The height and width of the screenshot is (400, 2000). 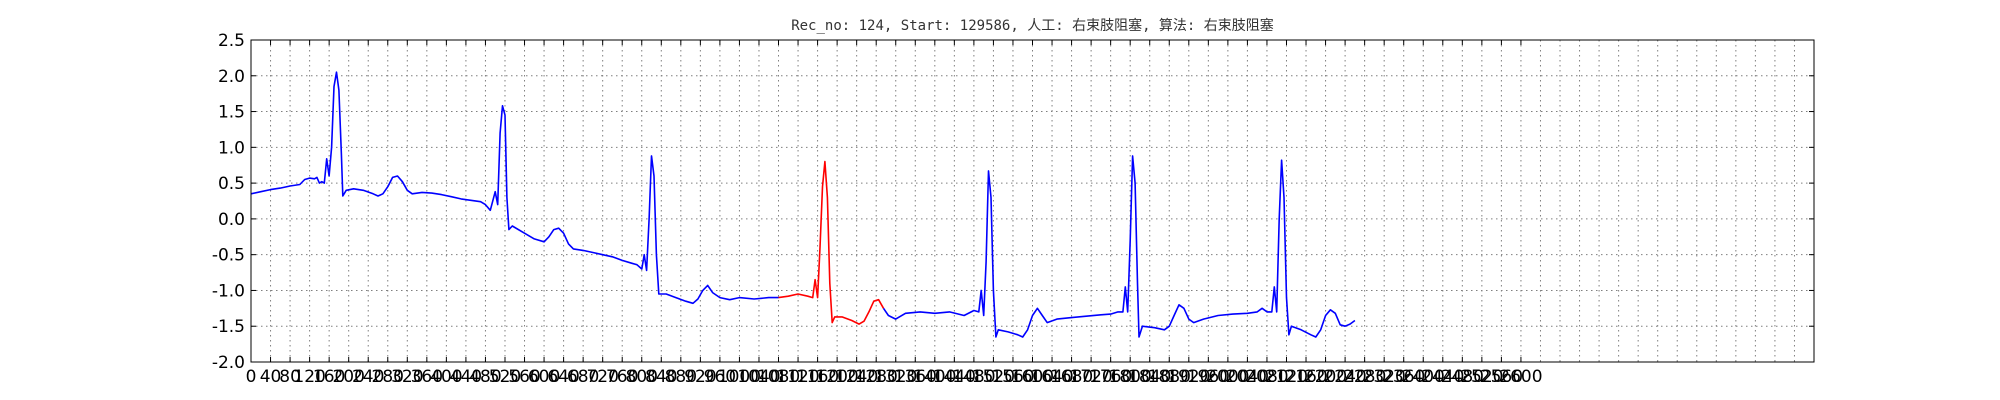 What do you see at coordinates (739, 377) in the screenshot?
I see `x-tick-label: 1000` at bounding box center [739, 377].